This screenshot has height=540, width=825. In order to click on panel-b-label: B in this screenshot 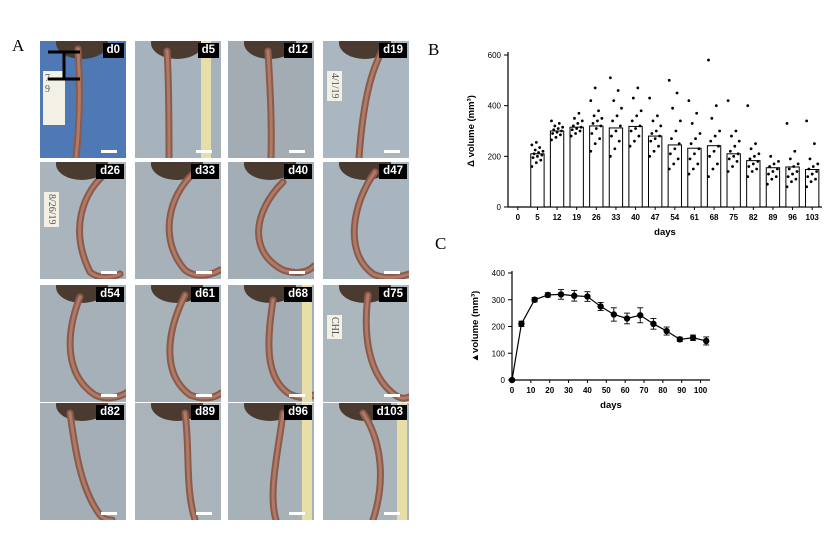, I will do `click(434, 49)`.